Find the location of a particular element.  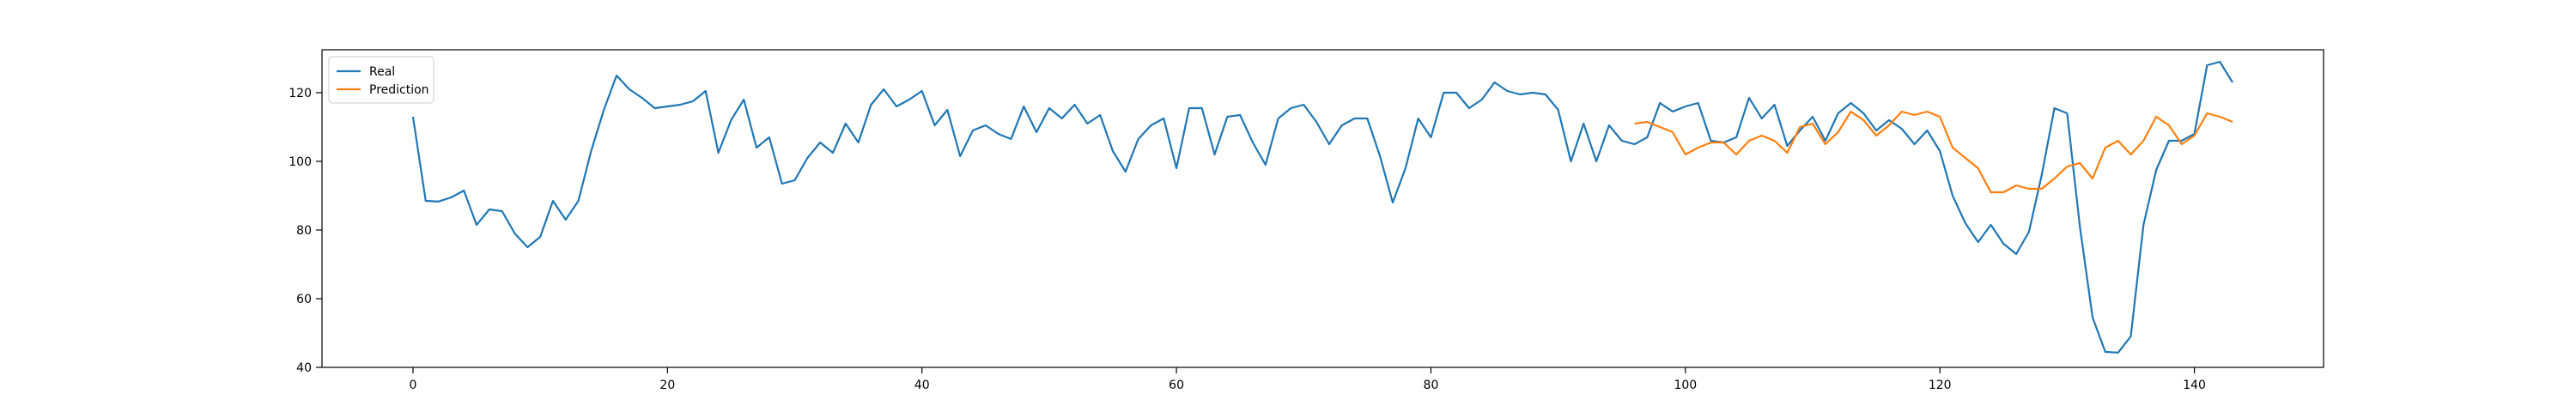

y-tick-label: 80 is located at coordinates (304, 231).